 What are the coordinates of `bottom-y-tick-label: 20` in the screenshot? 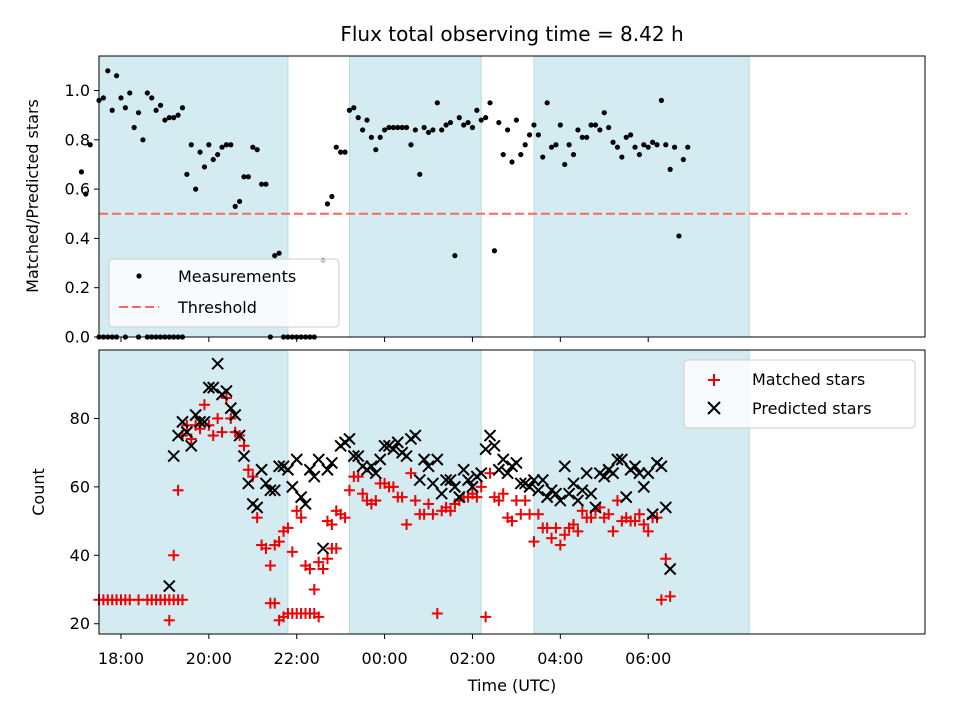 It's located at (80, 623).